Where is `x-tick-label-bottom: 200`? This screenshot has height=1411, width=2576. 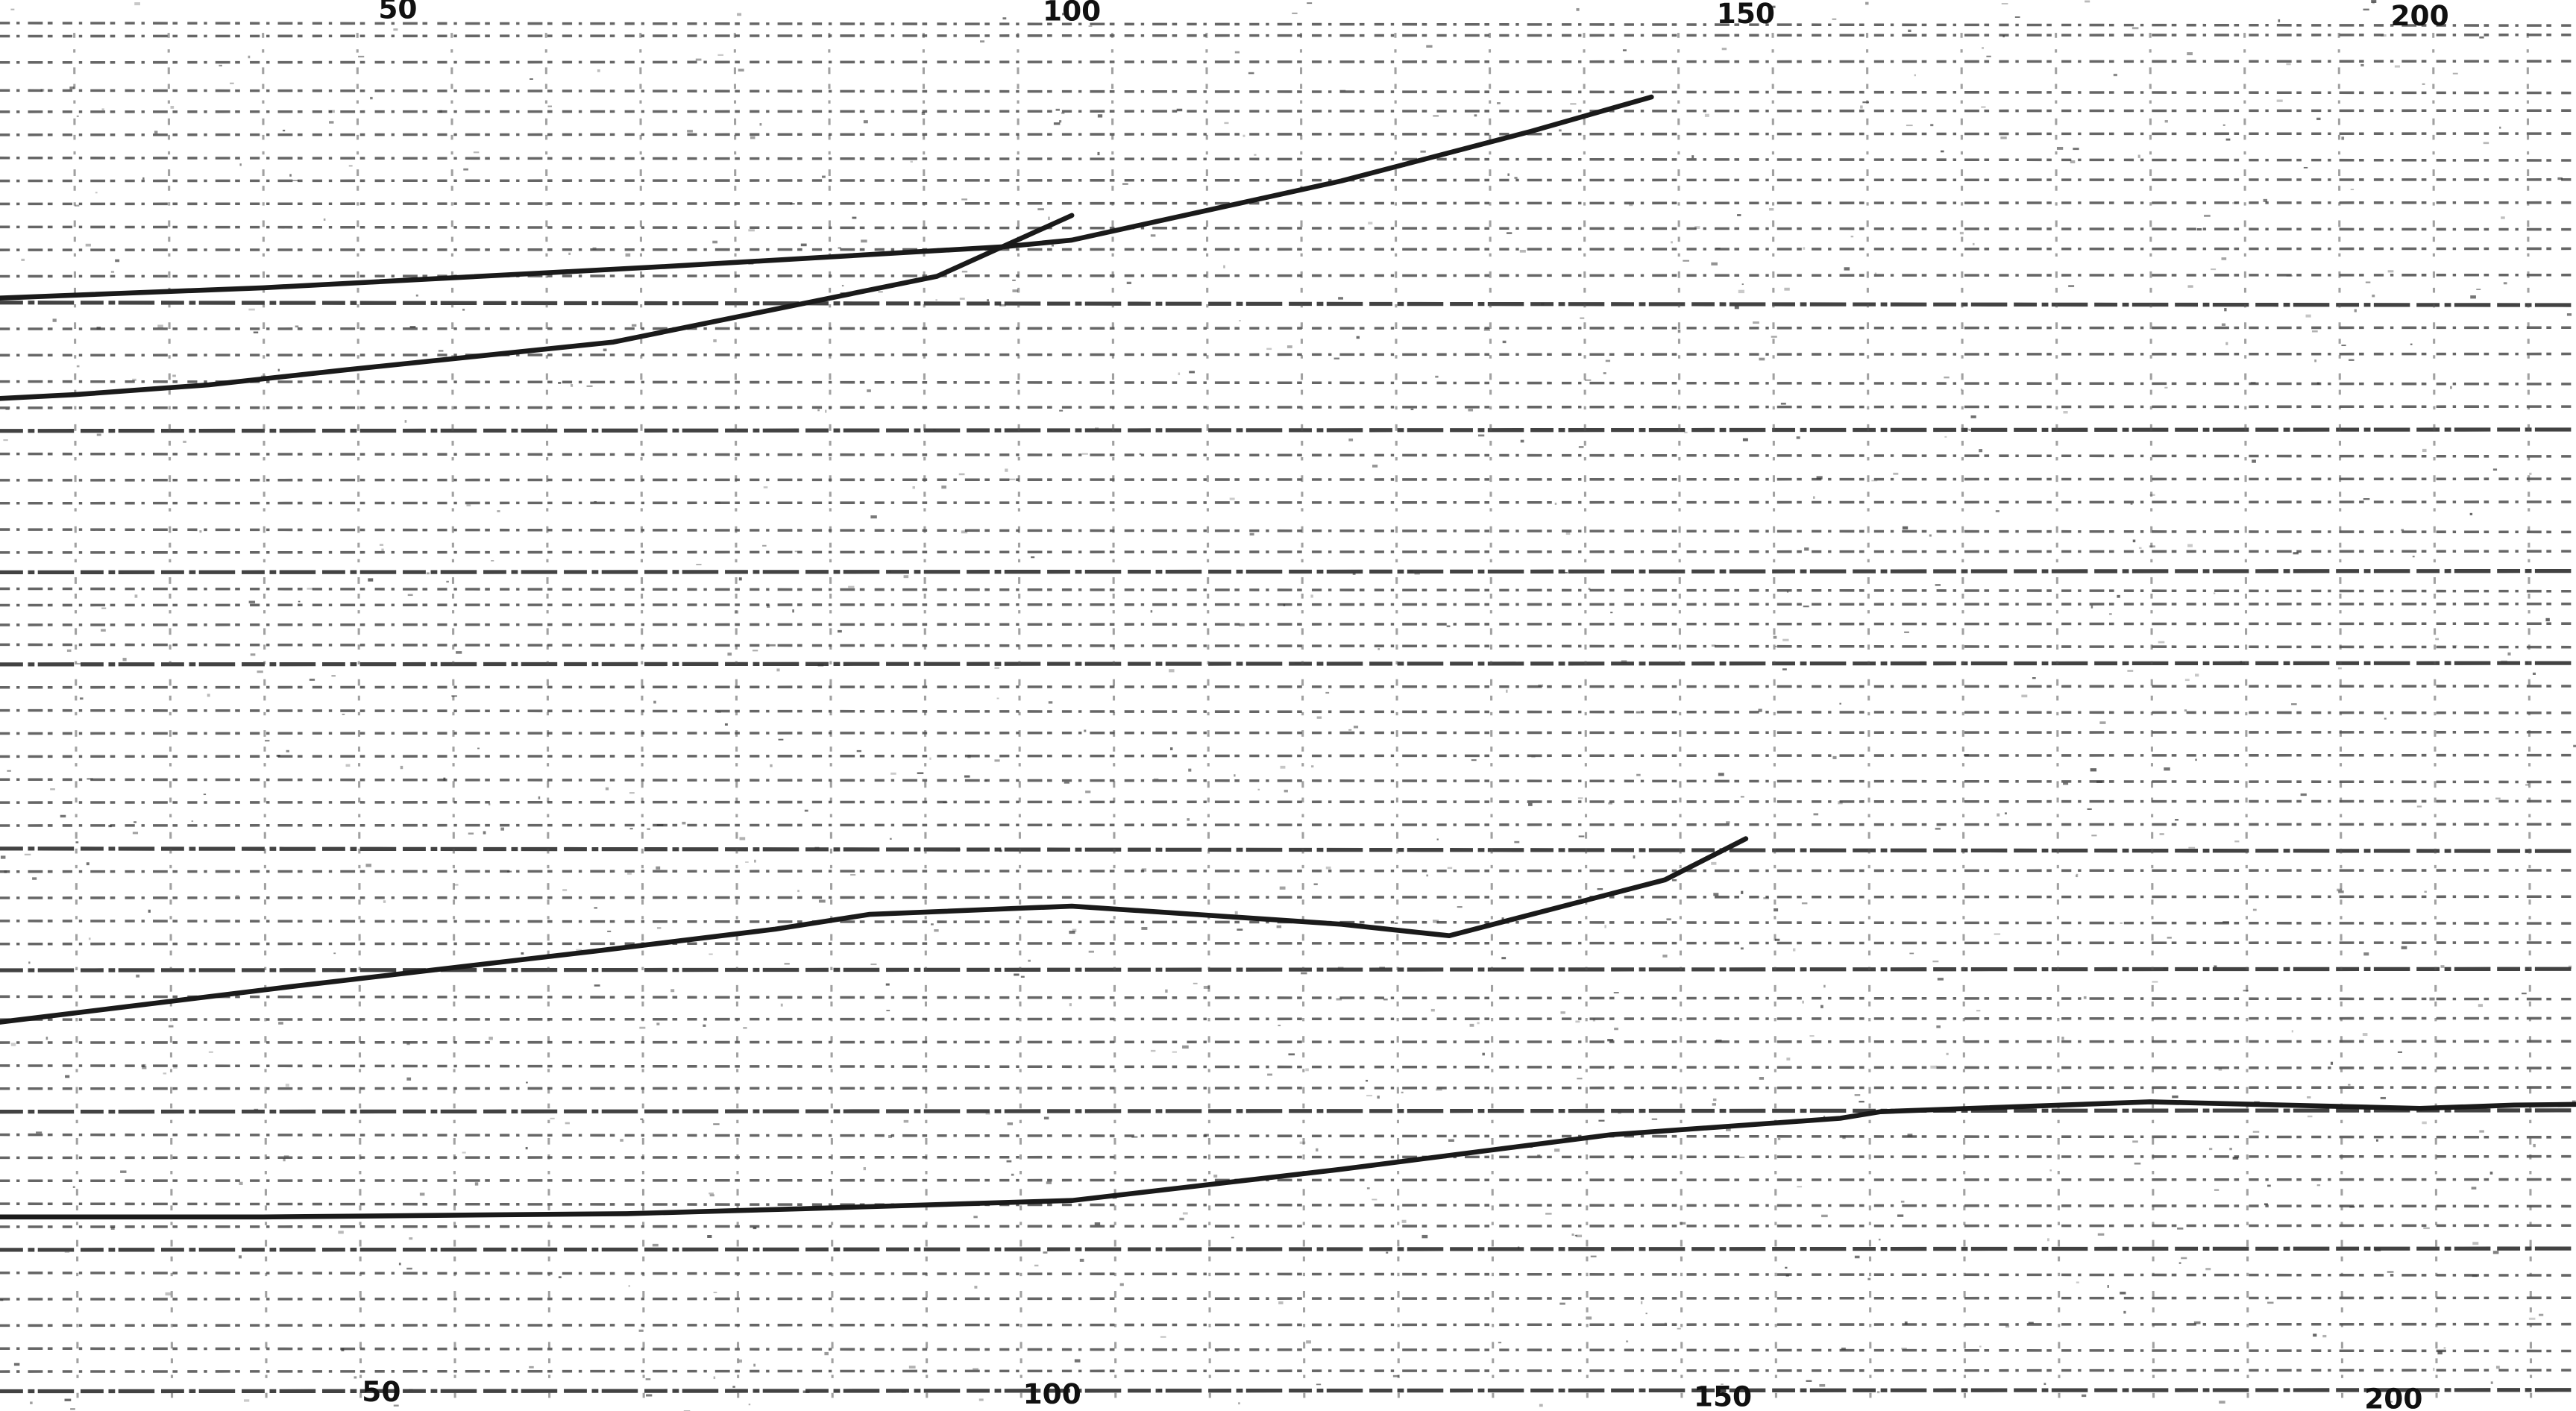 x-tick-label-bottom: 200 is located at coordinates (2393, 1397).